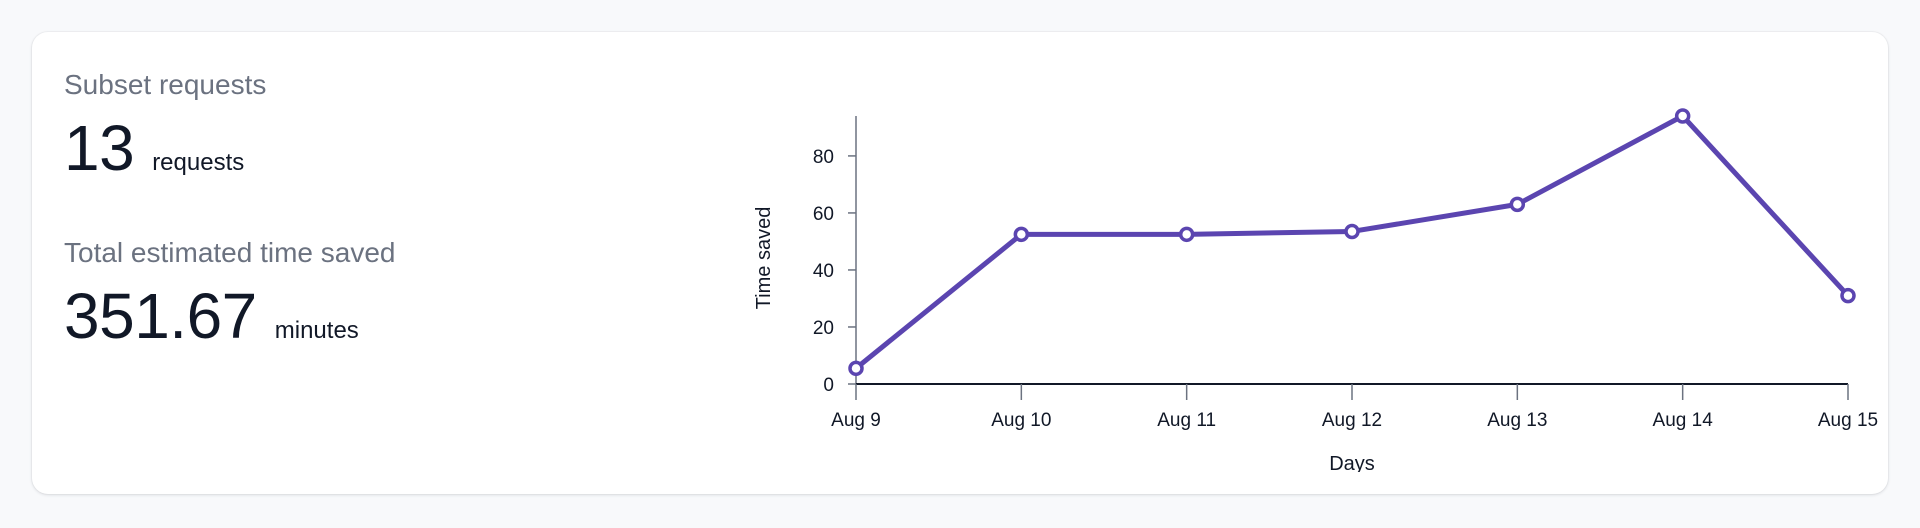 Image resolution: width=1920 pixels, height=528 pixels. What do you see at coordinates (1352, 462) in the screenshot?
I see `x-axis-label: Days` at bounding box center [1352, 462].